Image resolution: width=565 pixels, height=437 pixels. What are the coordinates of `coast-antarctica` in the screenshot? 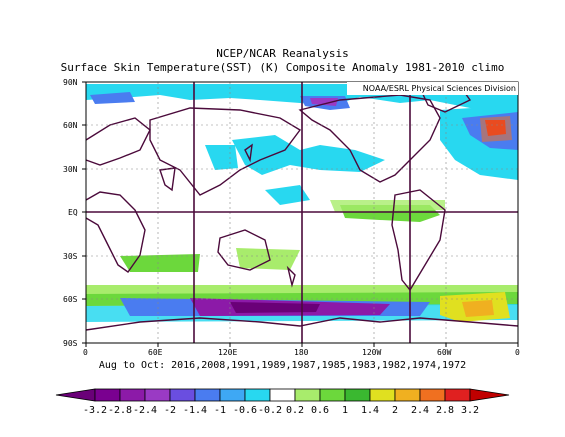 It's located at (302, 324).